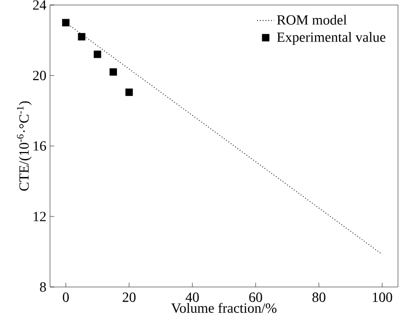 Image resolution: width=400 pixels, height=324 pixels. I want to click on x-tick-label: 60, so click(255, 297).